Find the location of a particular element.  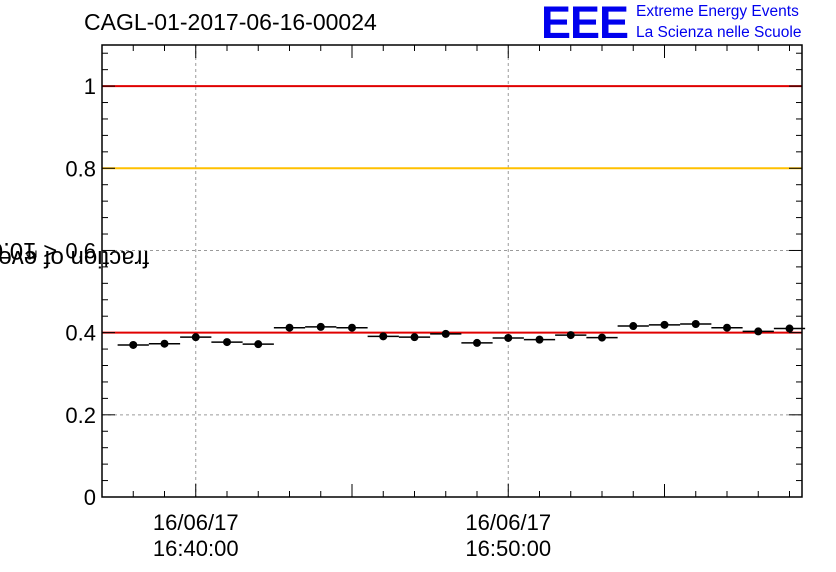

chart-title: CAGL-01-2017-06-16-00024 is located at coordinates (230, 22).